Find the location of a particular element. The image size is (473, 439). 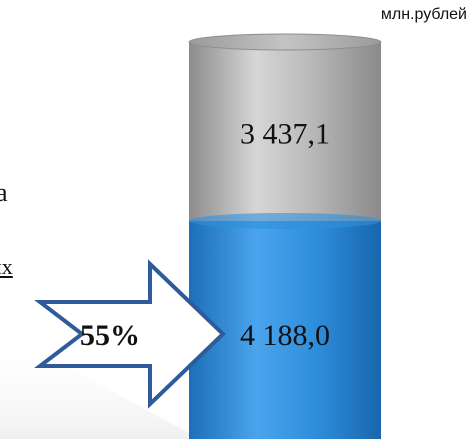

share-arrow is located at coordinates (130, 334).